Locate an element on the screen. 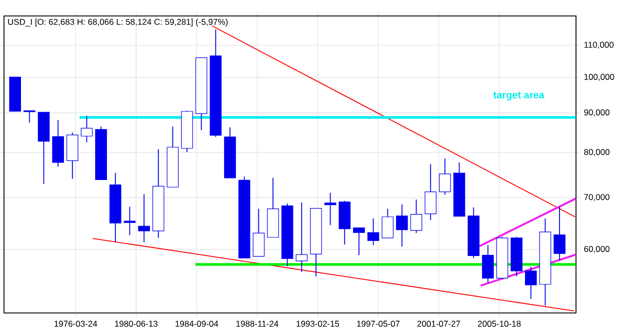 Image resolution: width=625 pixels, height=334 pixels. x-tick-label: 1988-11-24 is located at coordinates (257, 323).